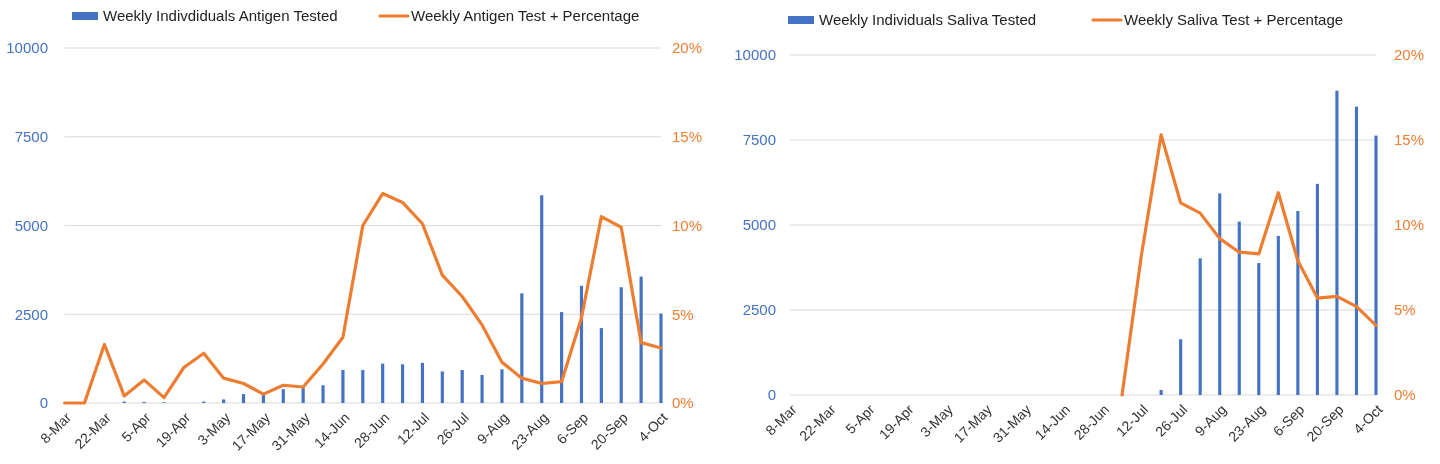 Image resolution: width=1440 pixels, height=464 pixels. I want to click on legend-label: Weekly Saliva Test + Percentage, so click(1234, 20).